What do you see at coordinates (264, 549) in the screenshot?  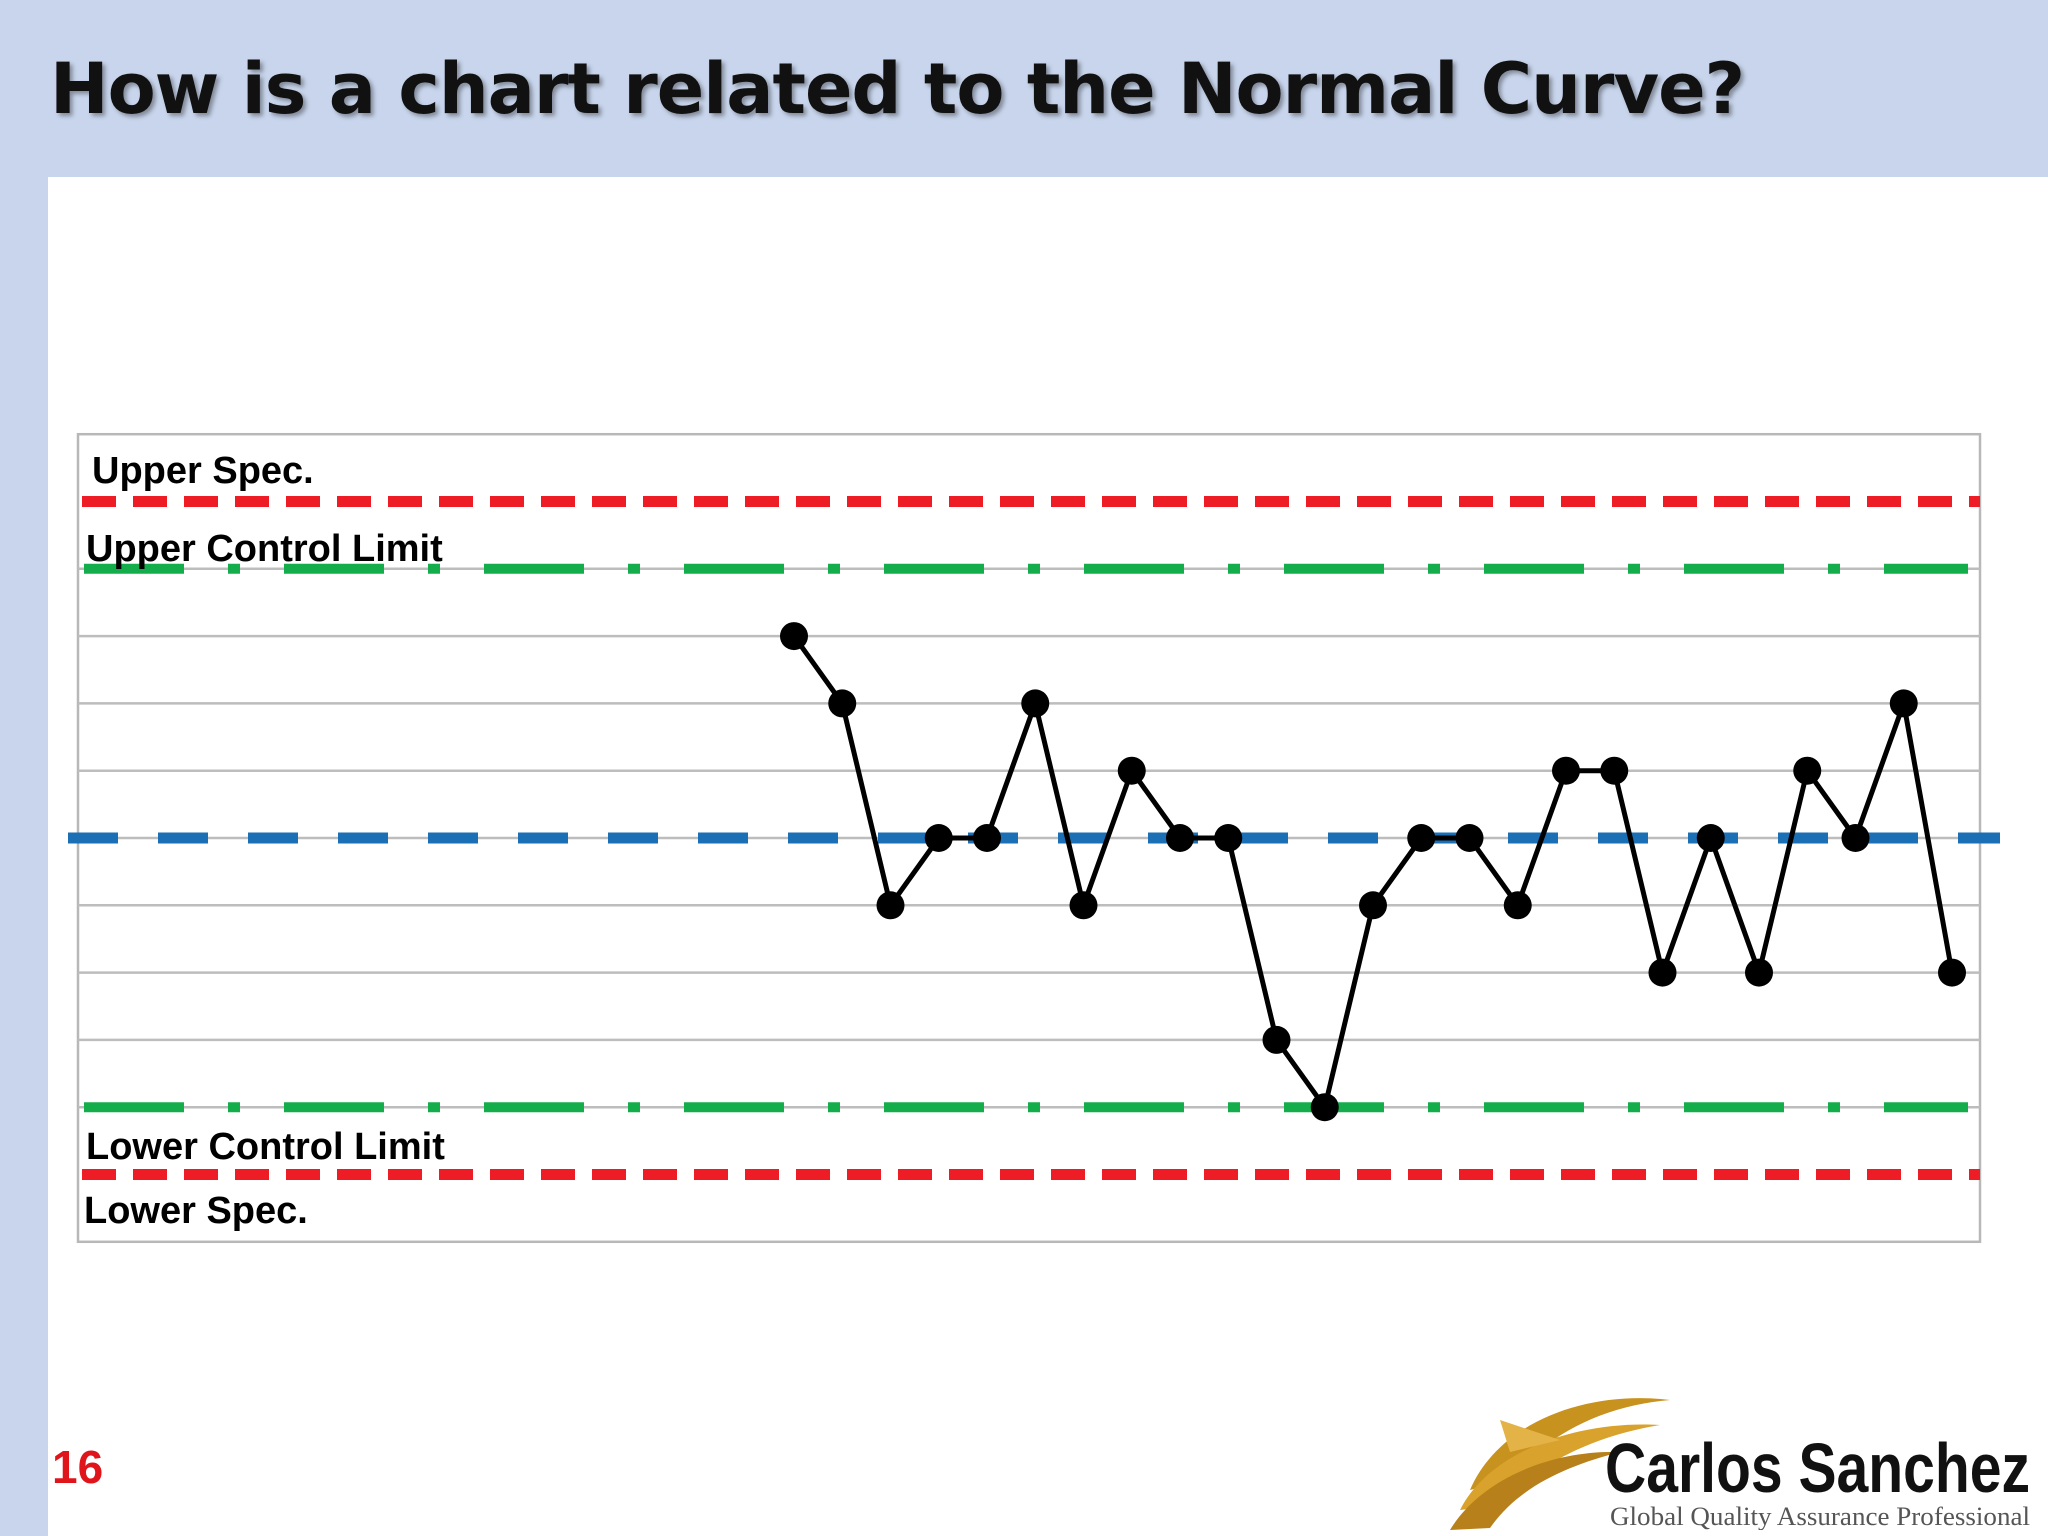 I see `upper-control-limit-label: Upper Control Limit` at bounding box center [264, 549].